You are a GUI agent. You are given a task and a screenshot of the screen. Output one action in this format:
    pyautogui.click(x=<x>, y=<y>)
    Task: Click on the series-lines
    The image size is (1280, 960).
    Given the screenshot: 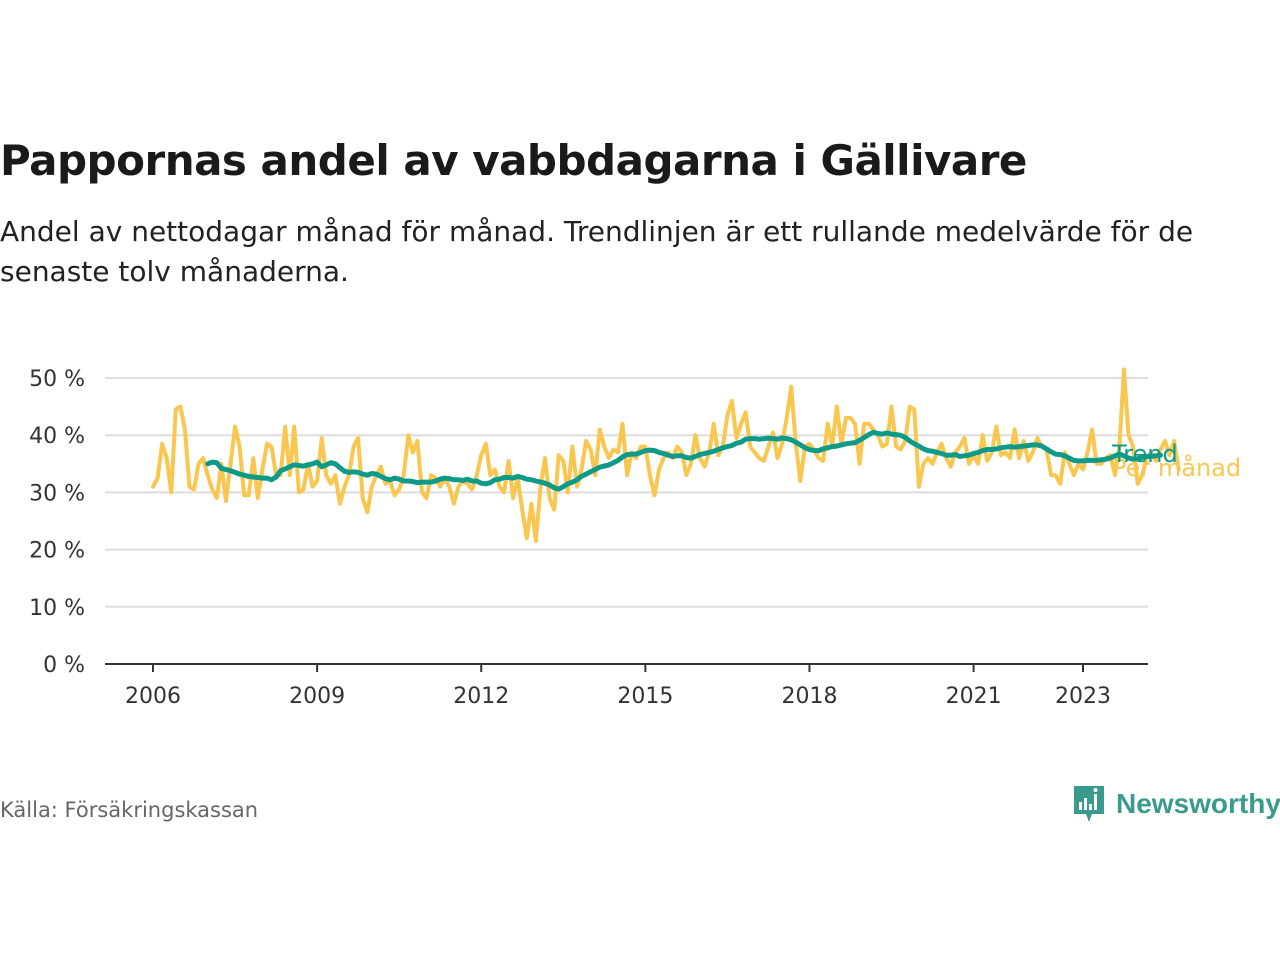 What is the action you would take?
    pyautogui.click(x=666, y=455)
    